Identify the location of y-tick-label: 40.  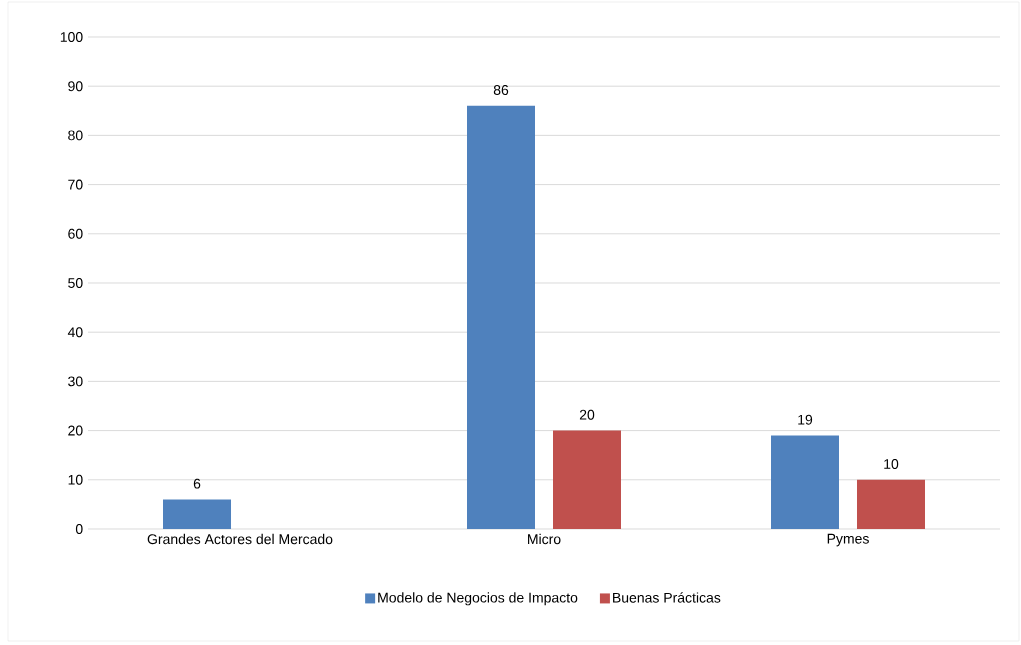
(75, 332).